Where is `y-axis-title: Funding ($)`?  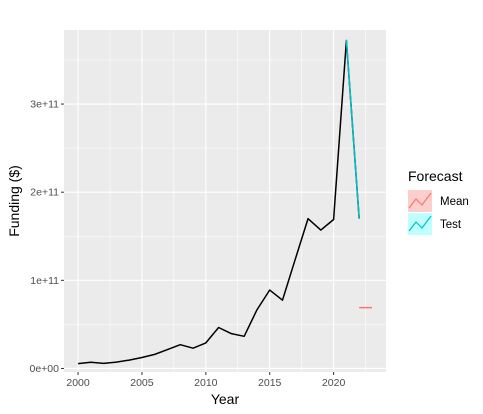 y-axis-title: Funding ($) is located at coordinates (14, 201).